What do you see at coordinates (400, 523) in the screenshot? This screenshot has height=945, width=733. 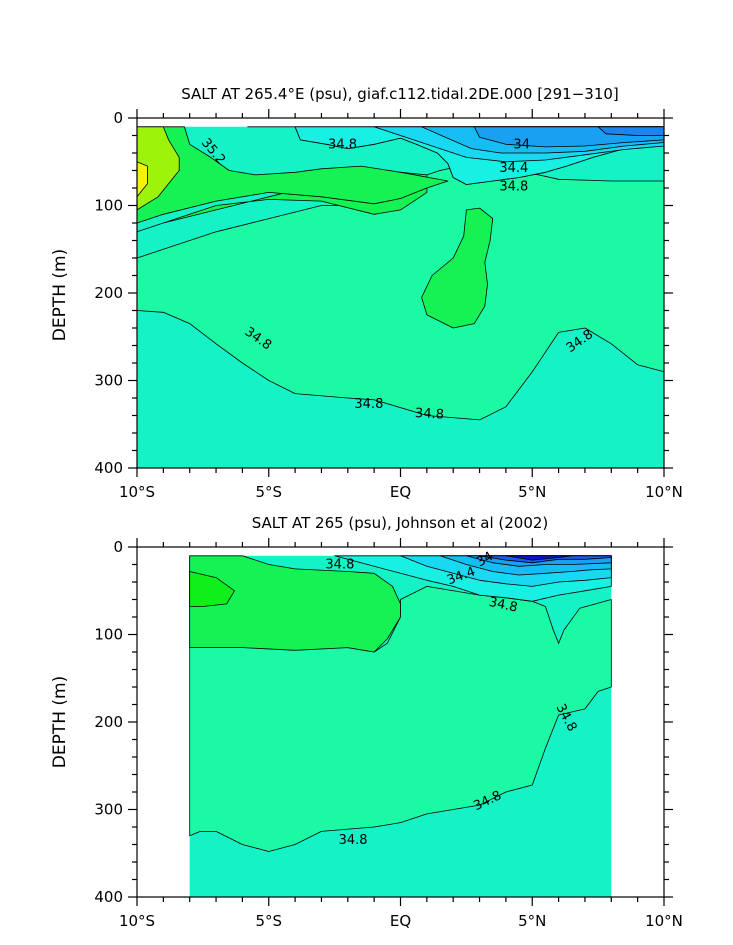 I see `bottom-panel-title: SALT AT 265 (psu), Johnson et al (2002)` at bounding box center [400, 523].